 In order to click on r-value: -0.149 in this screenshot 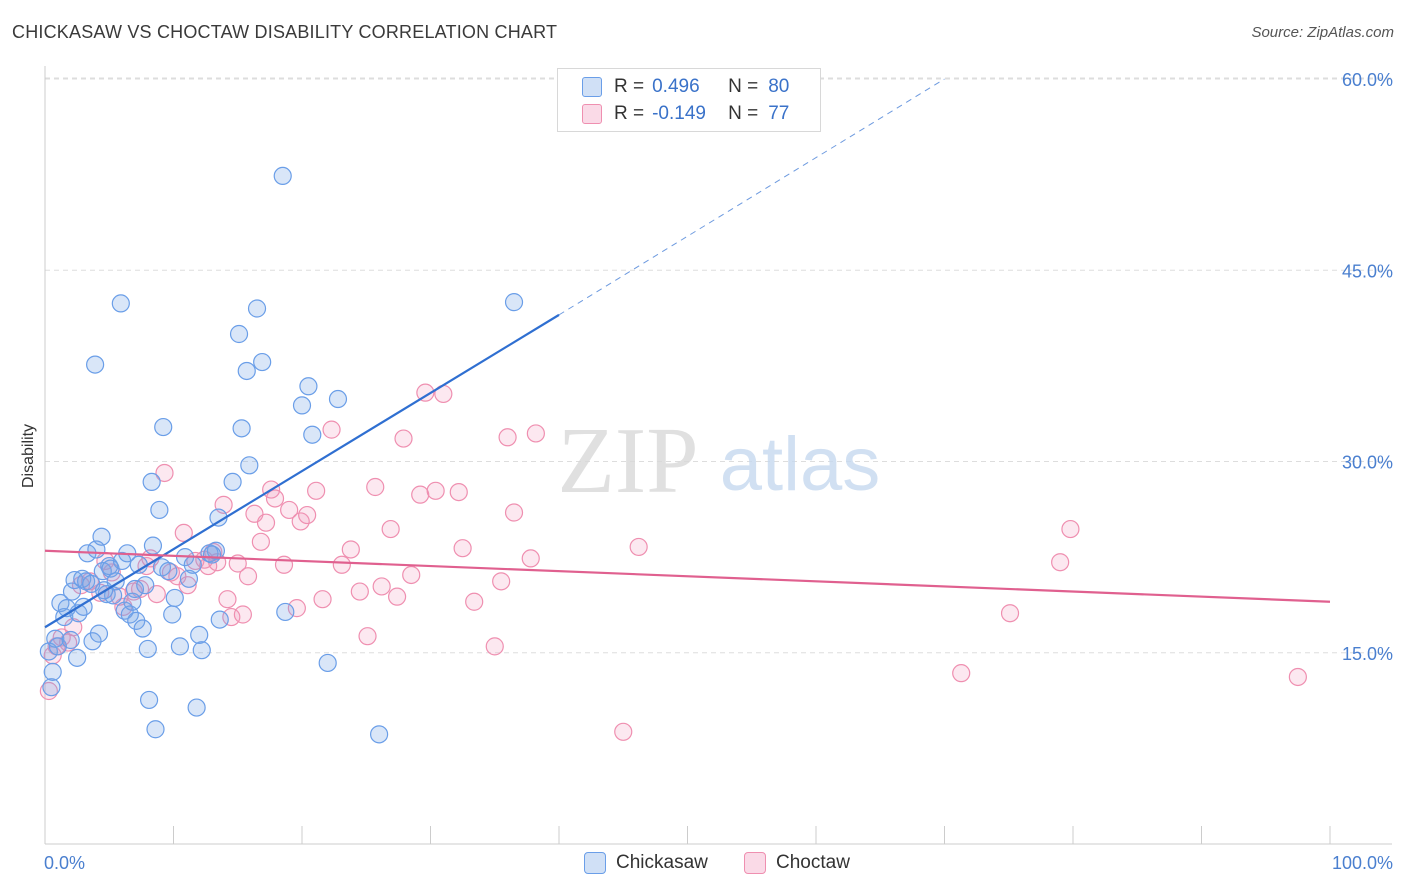, I will do `click(679, 113)`.